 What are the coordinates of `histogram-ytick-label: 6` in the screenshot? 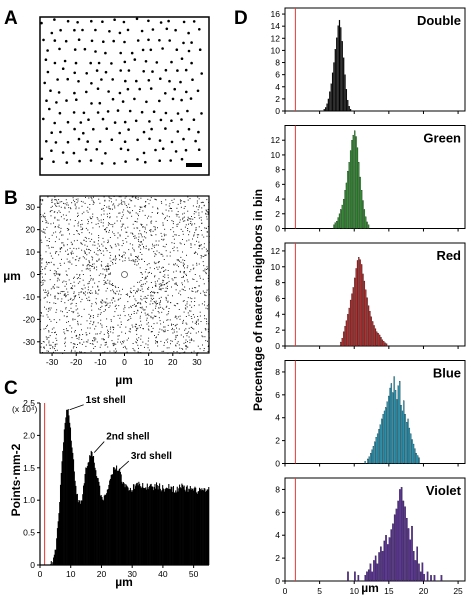 It's located at (277, 512).